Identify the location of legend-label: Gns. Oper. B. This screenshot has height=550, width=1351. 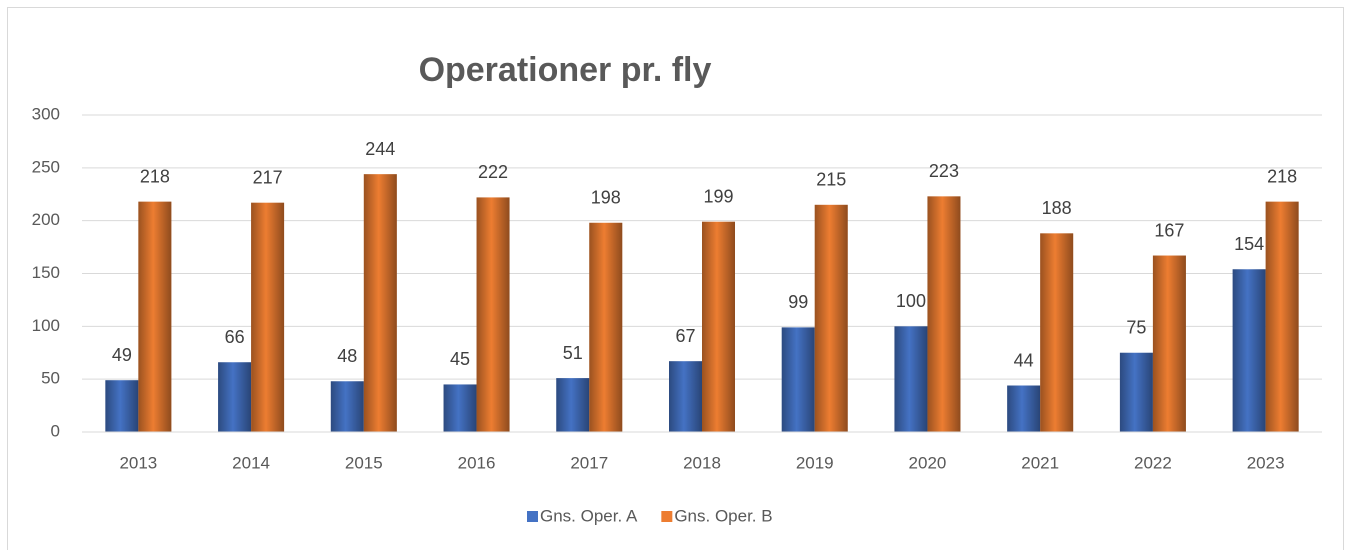
(723, 515).